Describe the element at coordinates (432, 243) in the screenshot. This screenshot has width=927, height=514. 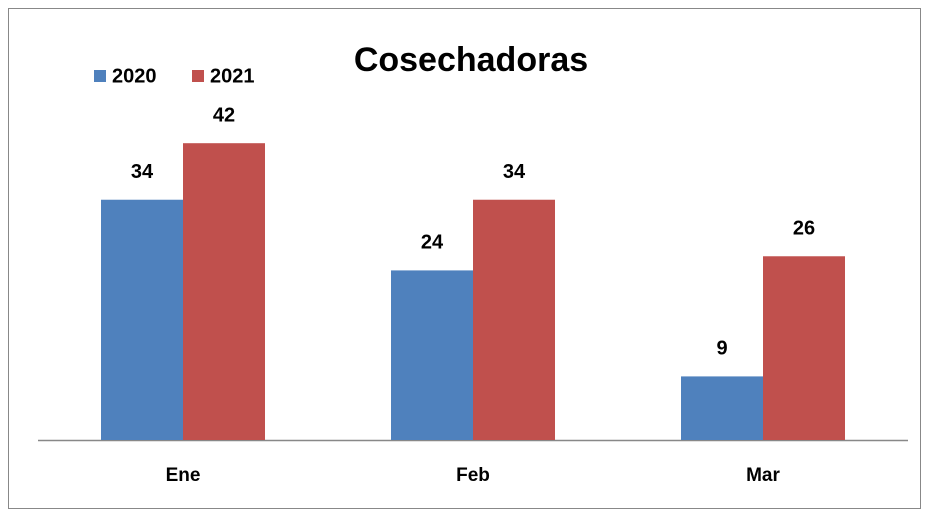
I see `data-label: 24` at that location.